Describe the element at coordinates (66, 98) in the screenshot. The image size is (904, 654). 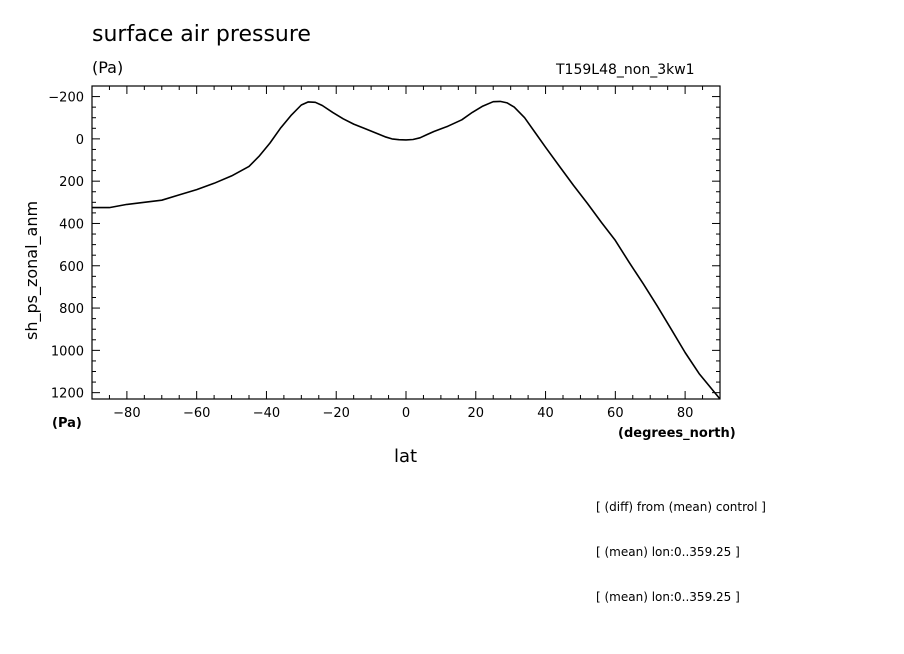
I see `y-tick-label: −200` at that location.